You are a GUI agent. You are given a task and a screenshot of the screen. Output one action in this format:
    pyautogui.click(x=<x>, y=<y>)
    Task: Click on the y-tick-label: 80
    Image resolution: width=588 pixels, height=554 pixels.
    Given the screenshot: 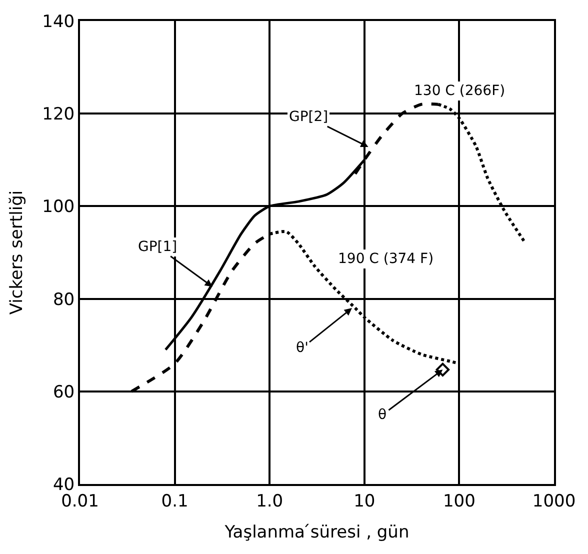 What is the action you would take?
    pyautogui.click(x=63, y=300)
    